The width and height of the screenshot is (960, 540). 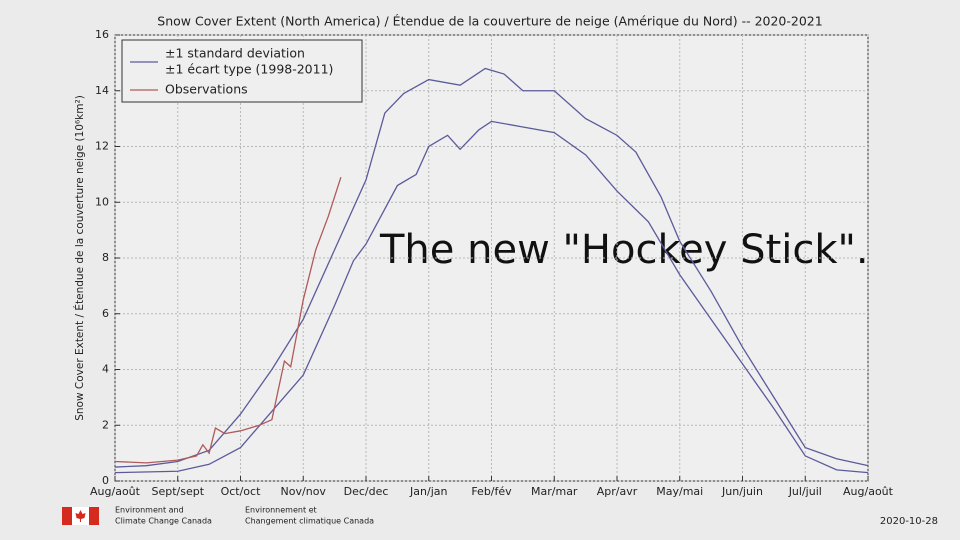 I want to click on footer-english: Environment and, so click(x=149, y=510).